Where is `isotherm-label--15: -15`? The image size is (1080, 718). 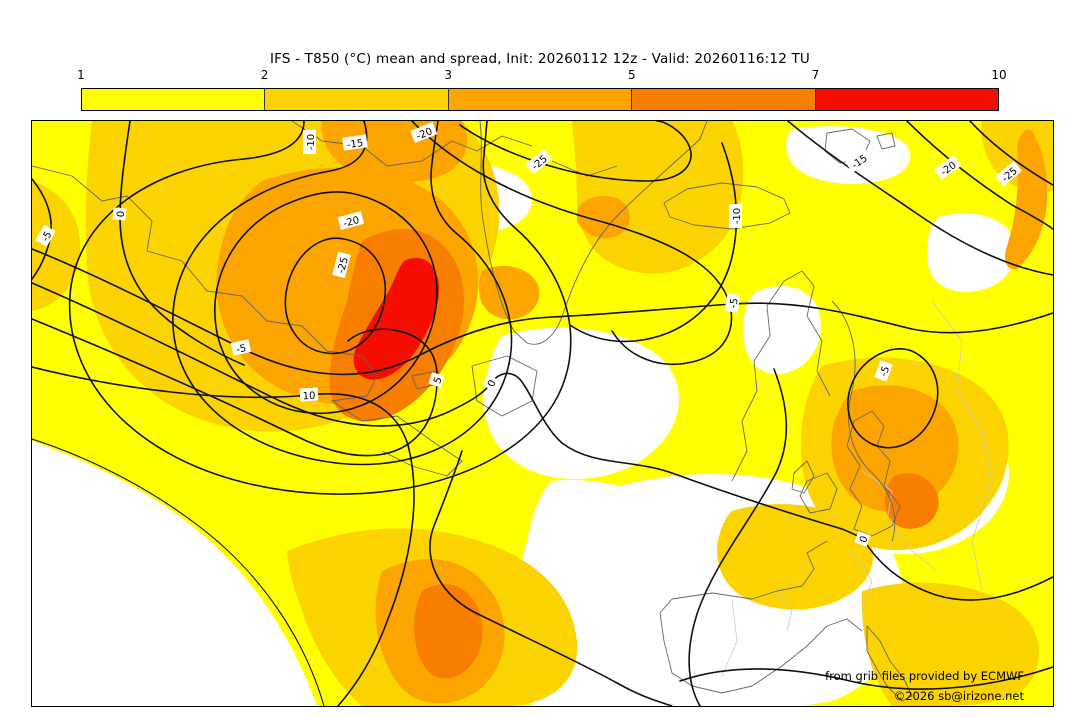 isotherm-label--15: -15 is located at coordinates (355, 142).